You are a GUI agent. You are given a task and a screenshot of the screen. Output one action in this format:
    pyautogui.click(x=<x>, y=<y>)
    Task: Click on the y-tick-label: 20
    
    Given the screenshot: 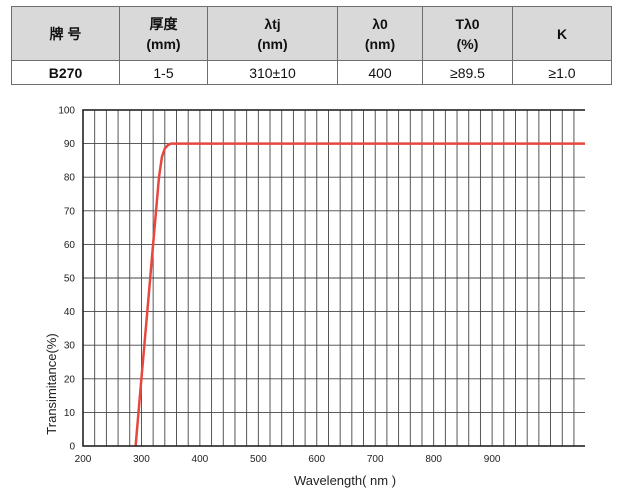 What is the action you would take?
    pyautogui.click(x=70, y=379)
    